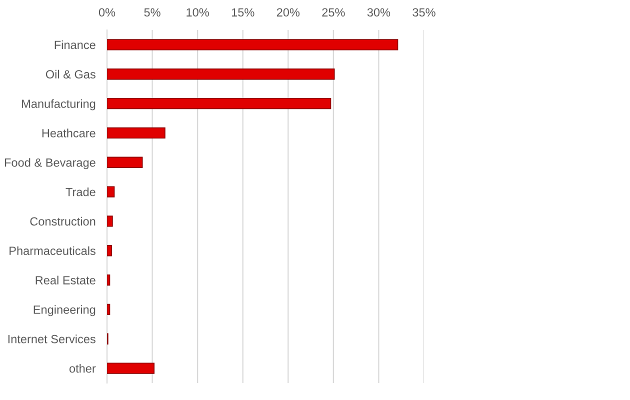 This screenshot has height=400, width=630. What do you see at coordinates (424, 12) in the screenshot?
I see `x-tick-label: 35%` at bounding box center [424, 12].